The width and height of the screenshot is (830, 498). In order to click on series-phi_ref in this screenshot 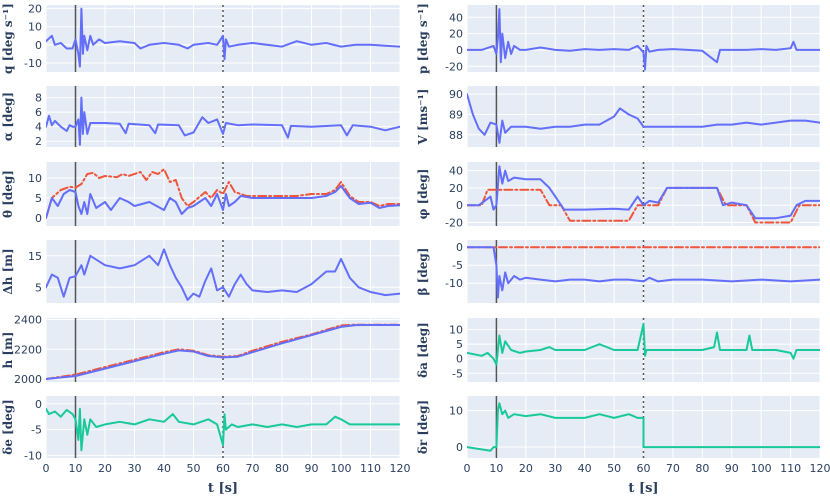, I will do `click(643, 205)`.